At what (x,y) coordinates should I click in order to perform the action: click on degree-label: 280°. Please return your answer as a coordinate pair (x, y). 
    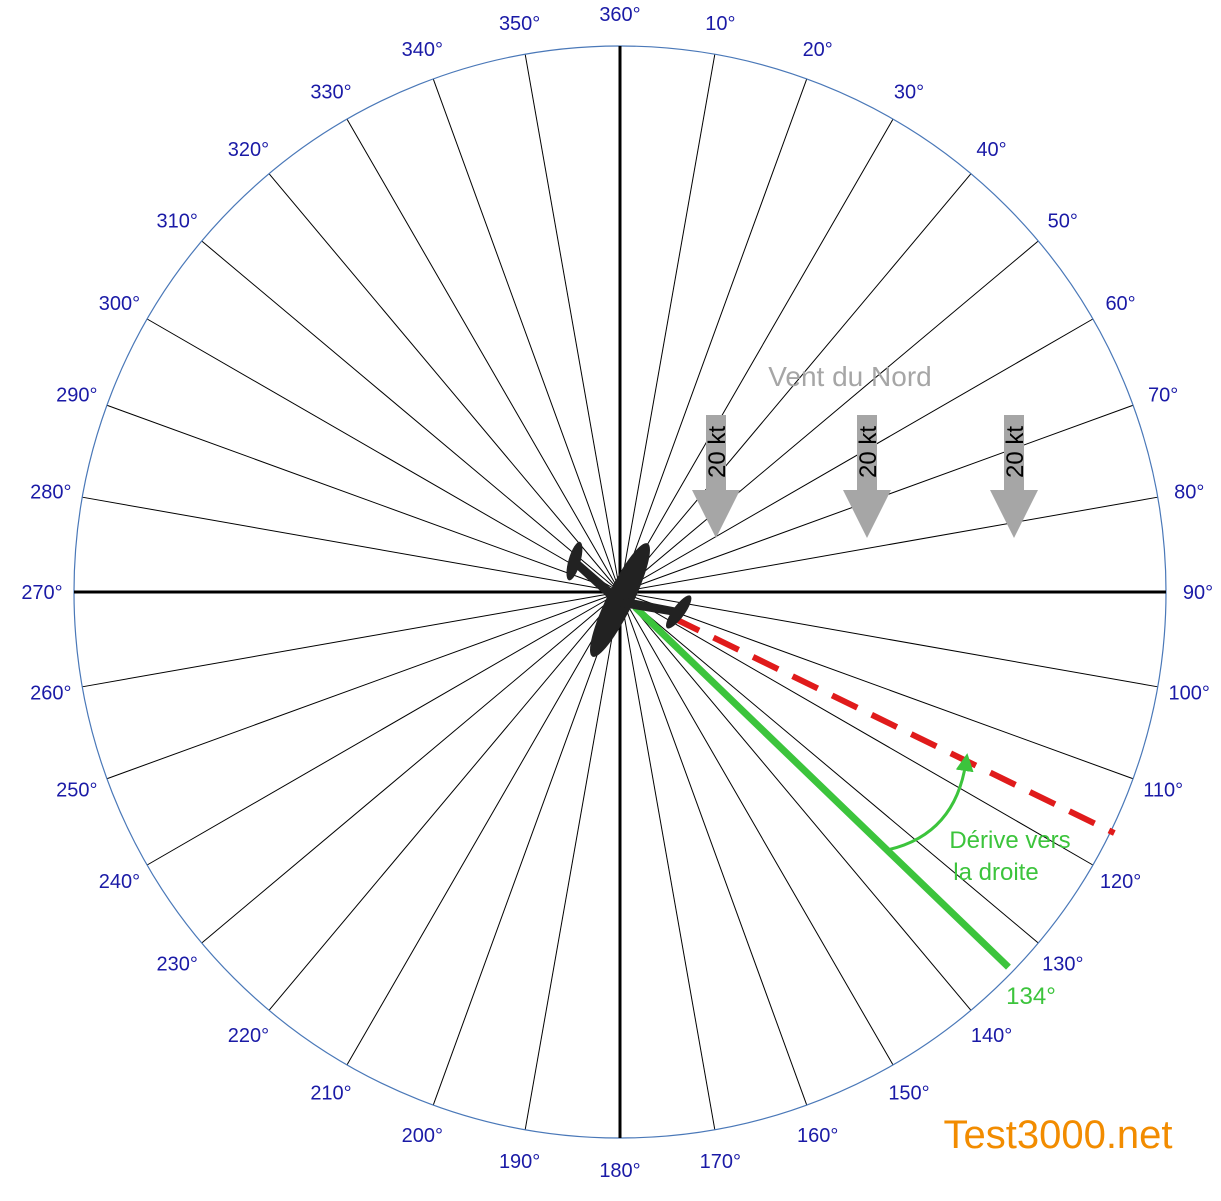
    Looking at the image, I should click on (50, 493).